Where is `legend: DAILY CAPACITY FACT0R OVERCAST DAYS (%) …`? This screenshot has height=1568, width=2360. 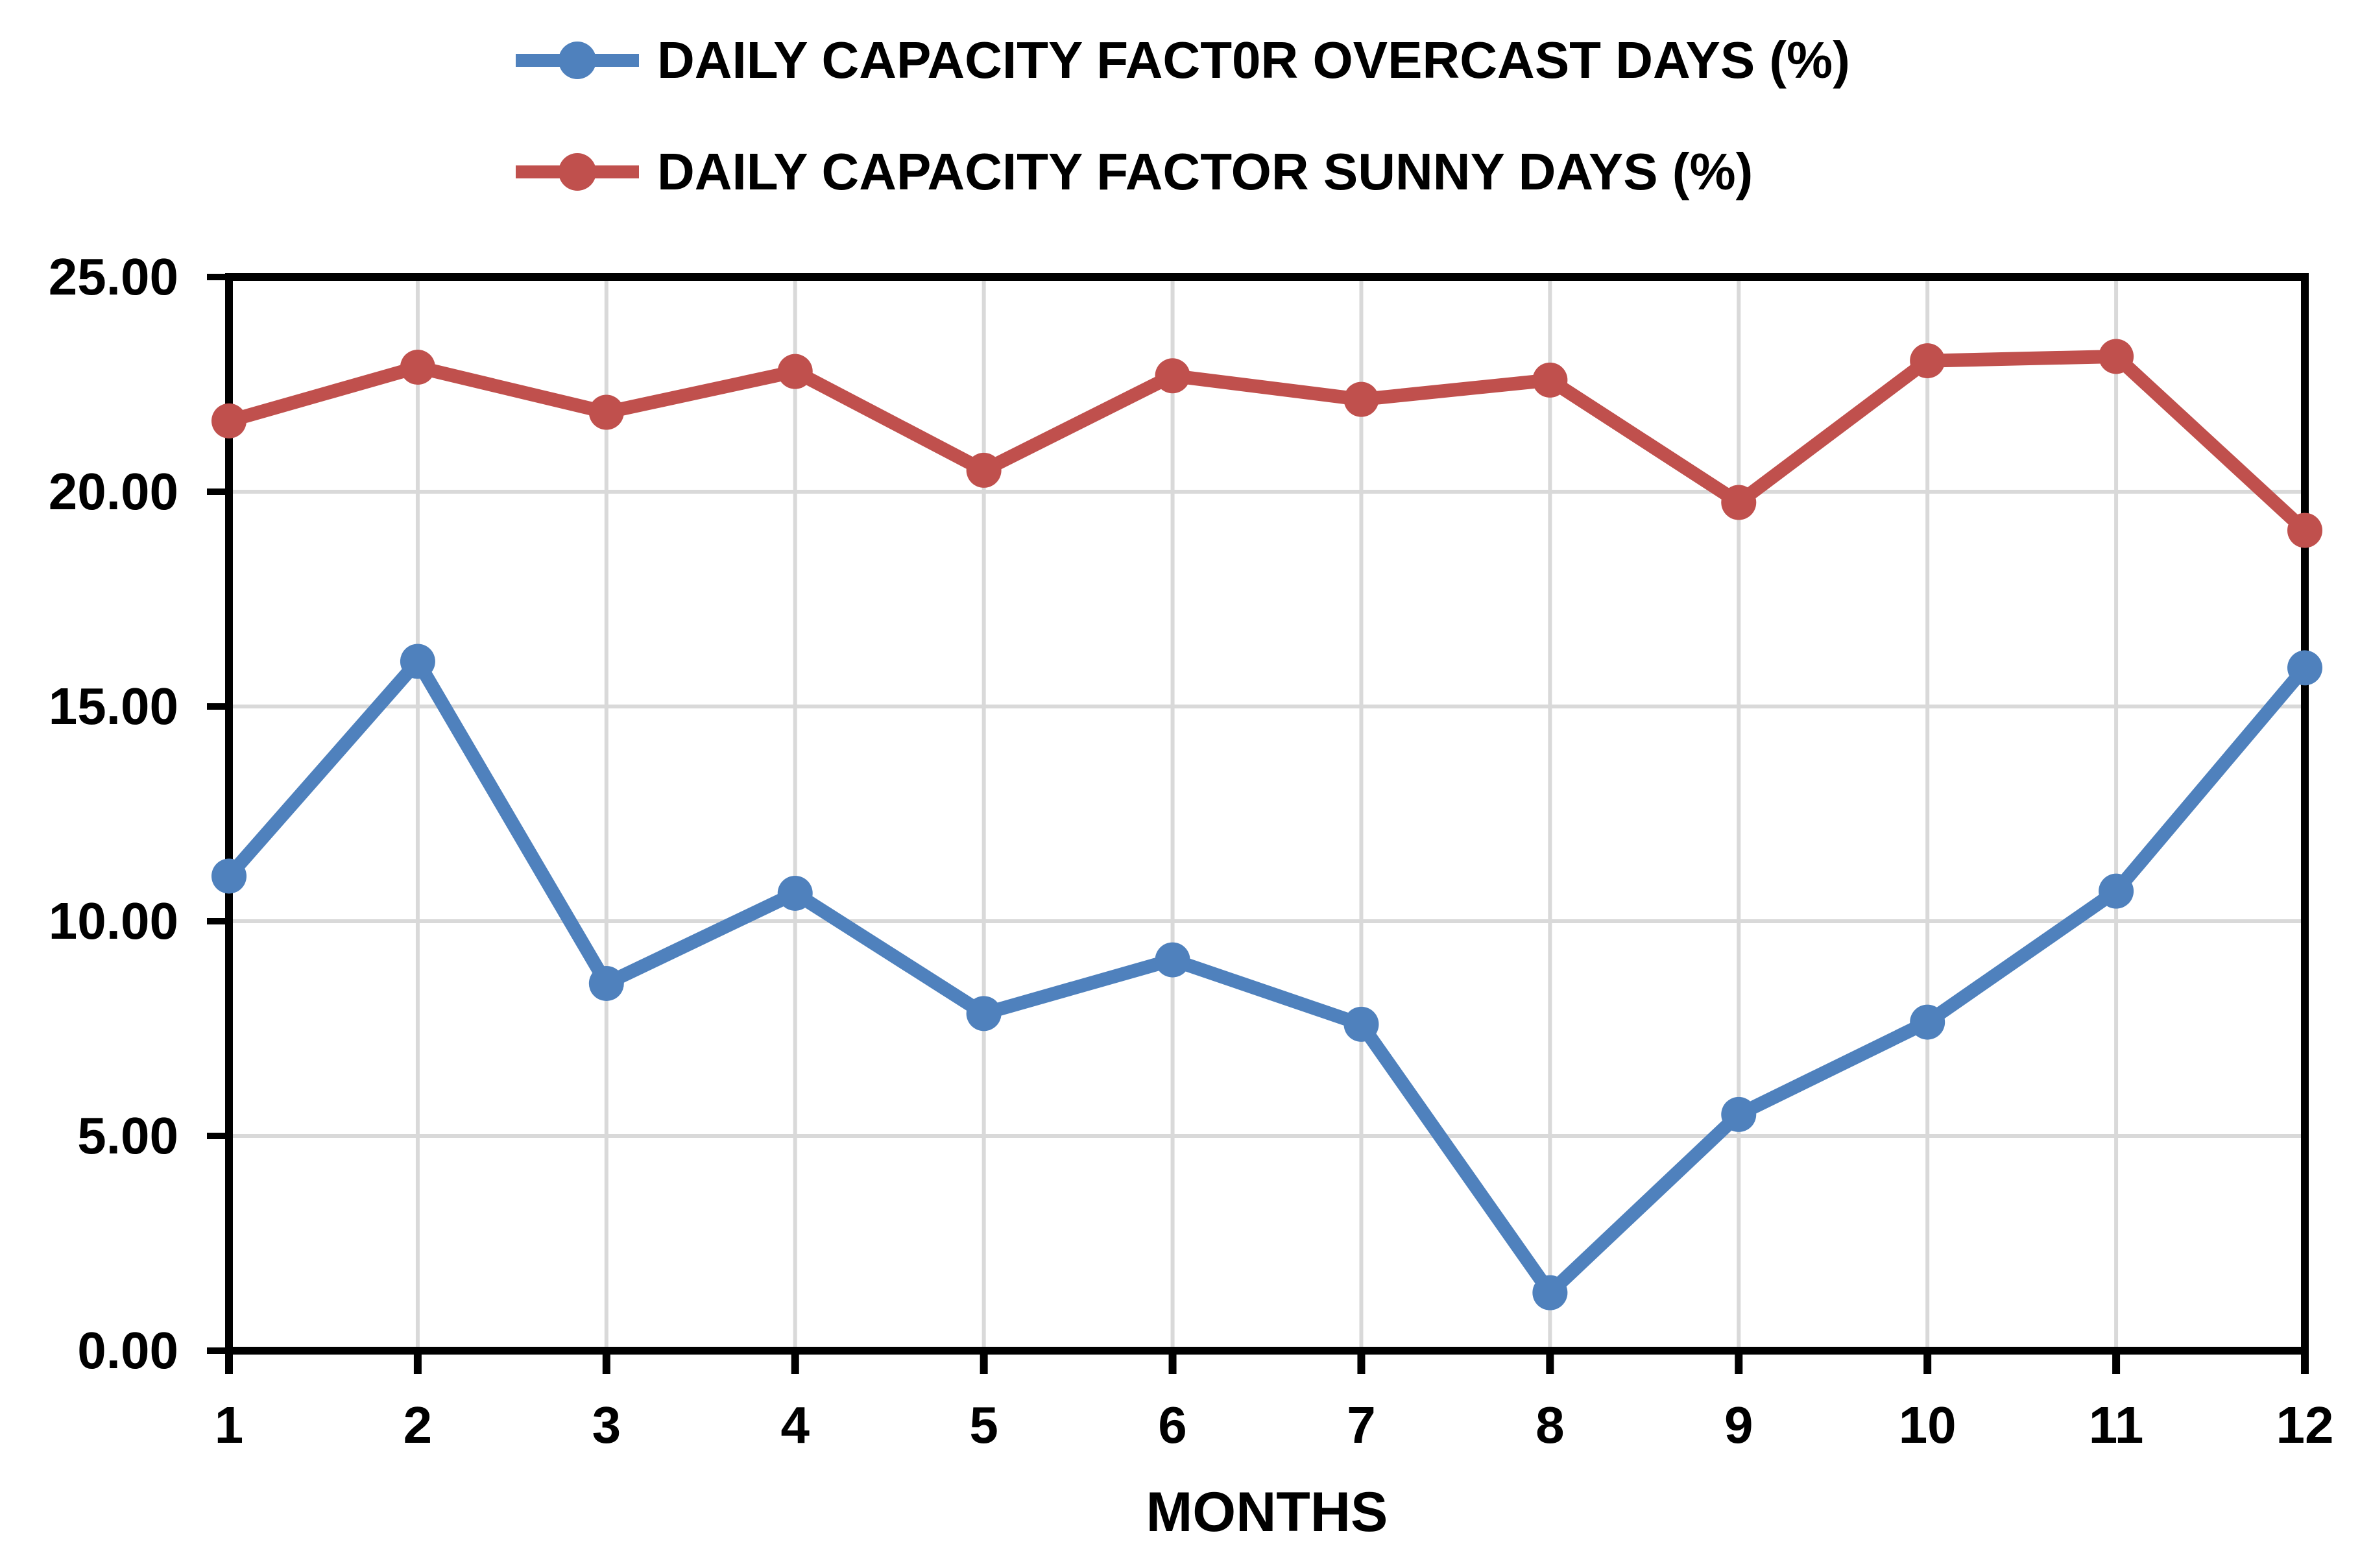
legend: DAILY CAPACITY FACT0R OVERCAST DAYS (%) … is located at coordinates (1183, 116).